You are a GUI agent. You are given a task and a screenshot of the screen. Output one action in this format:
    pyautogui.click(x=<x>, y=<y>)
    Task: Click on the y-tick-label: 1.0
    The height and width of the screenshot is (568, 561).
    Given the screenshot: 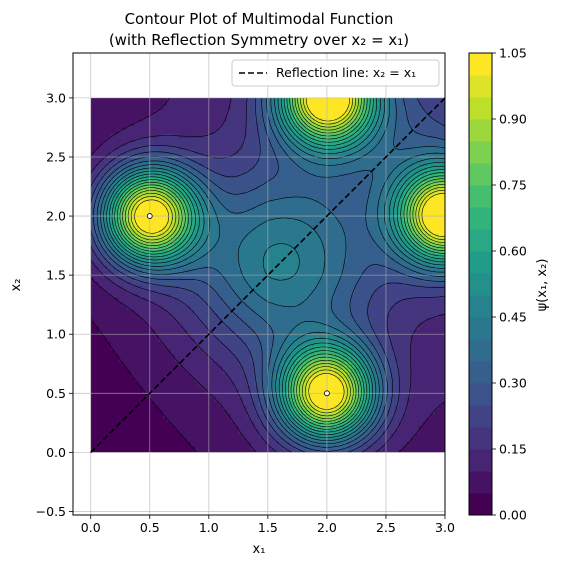 What is the action you would take?
    pyautogui.click(x=56, y=334)
    